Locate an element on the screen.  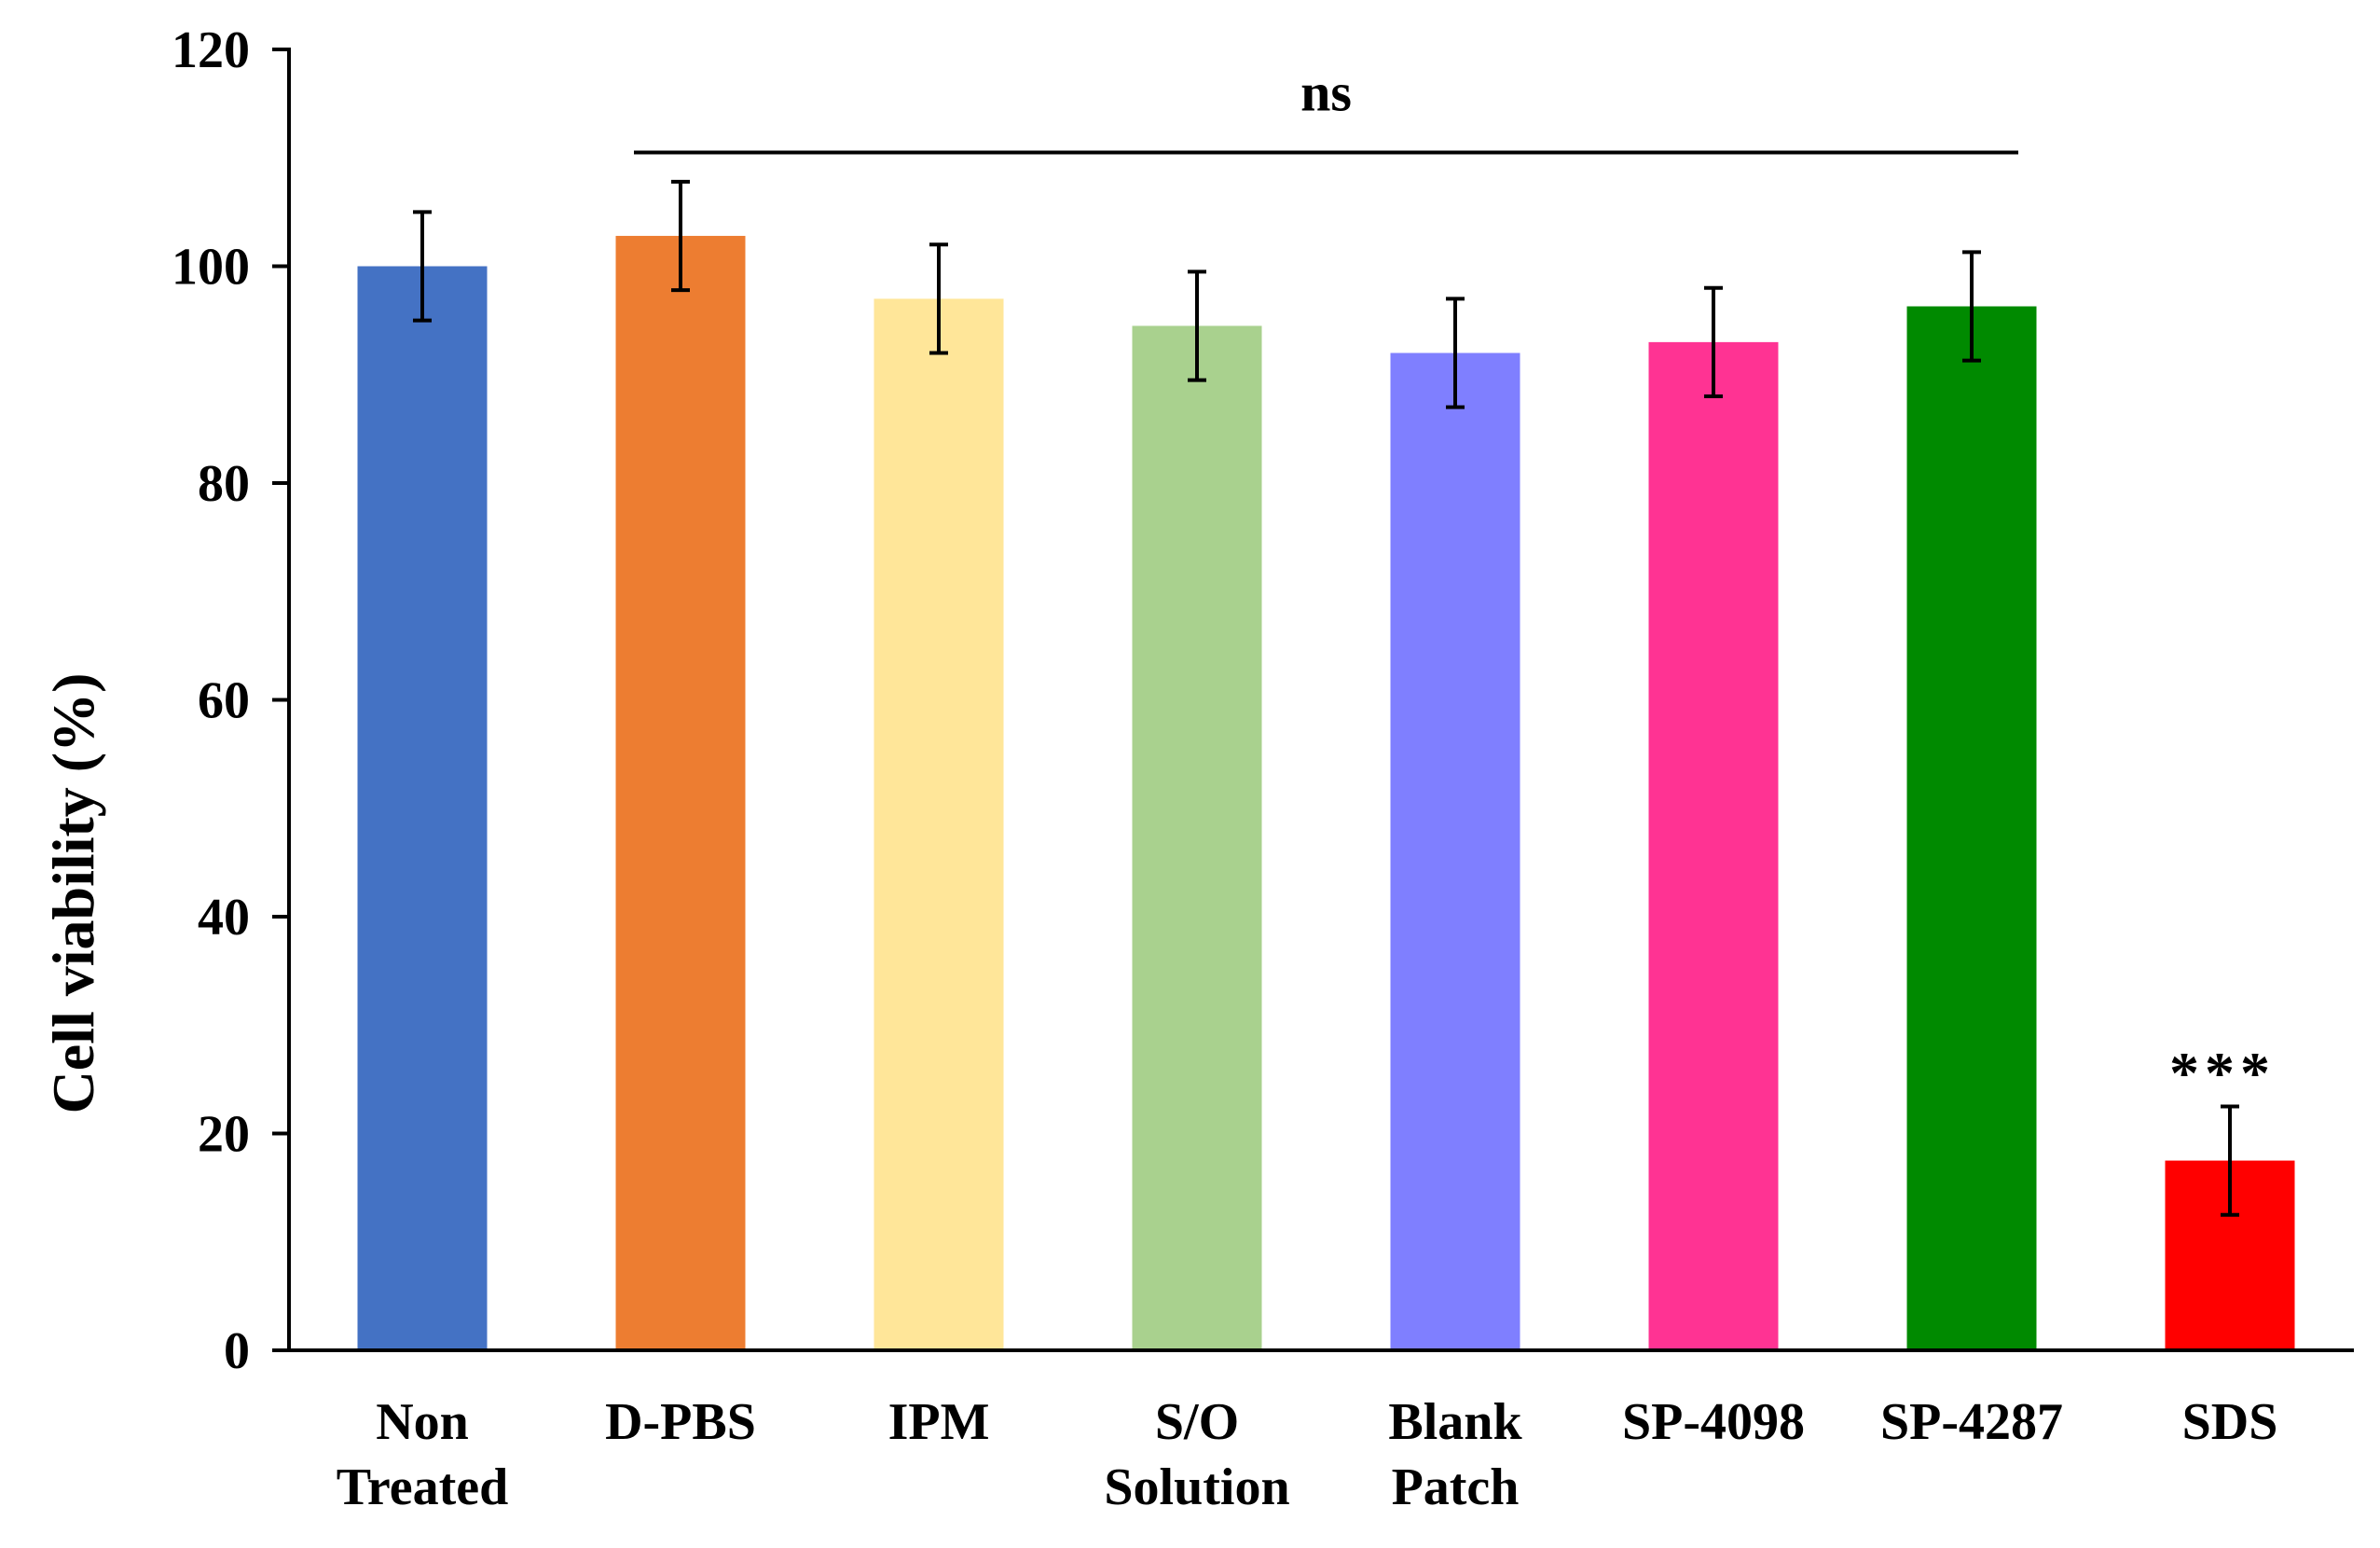
x-tick-label-3: IPM is located at coordinates (939, 1422).